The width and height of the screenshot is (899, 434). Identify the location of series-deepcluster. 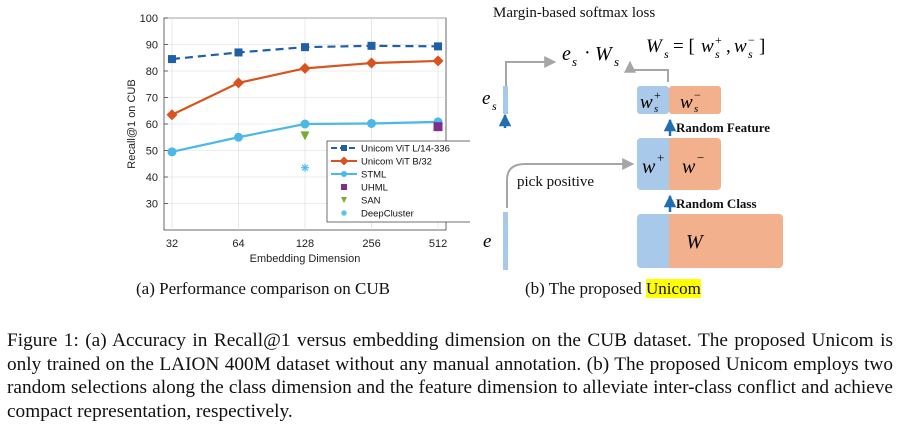
(305, 167).